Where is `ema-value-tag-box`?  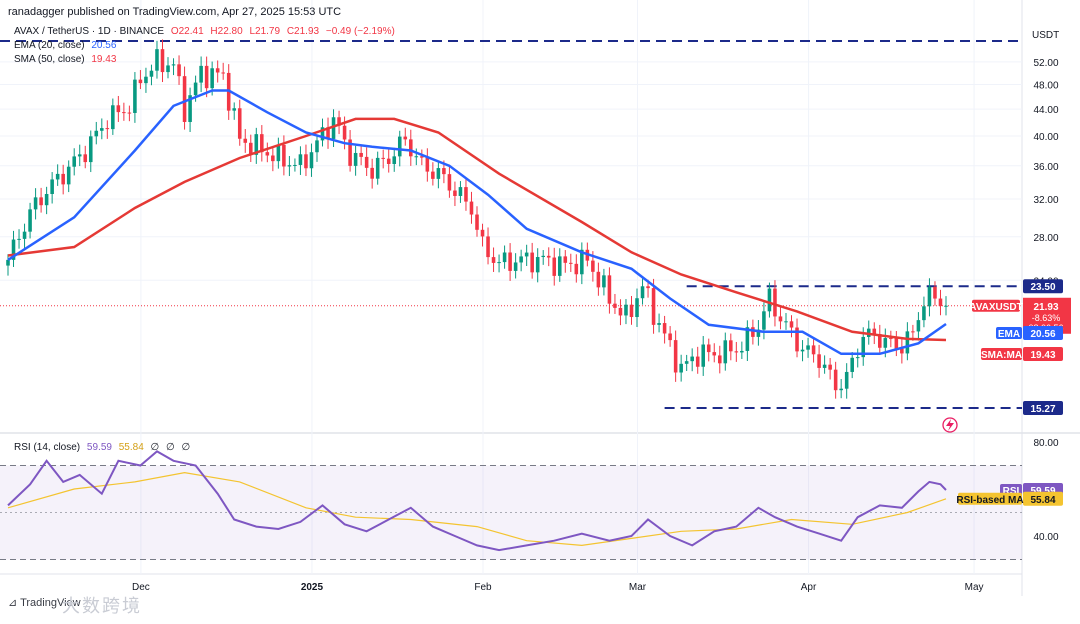
ema-value-tag-box is located at coordinates (1043, 332).